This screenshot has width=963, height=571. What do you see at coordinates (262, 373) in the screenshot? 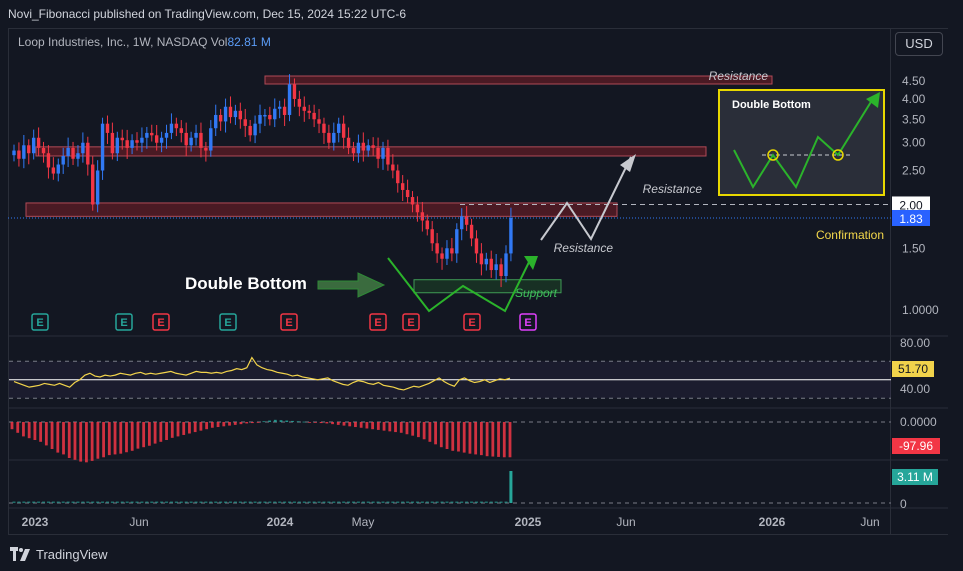
I see `rsi-line` at bounding box center [262, 373].